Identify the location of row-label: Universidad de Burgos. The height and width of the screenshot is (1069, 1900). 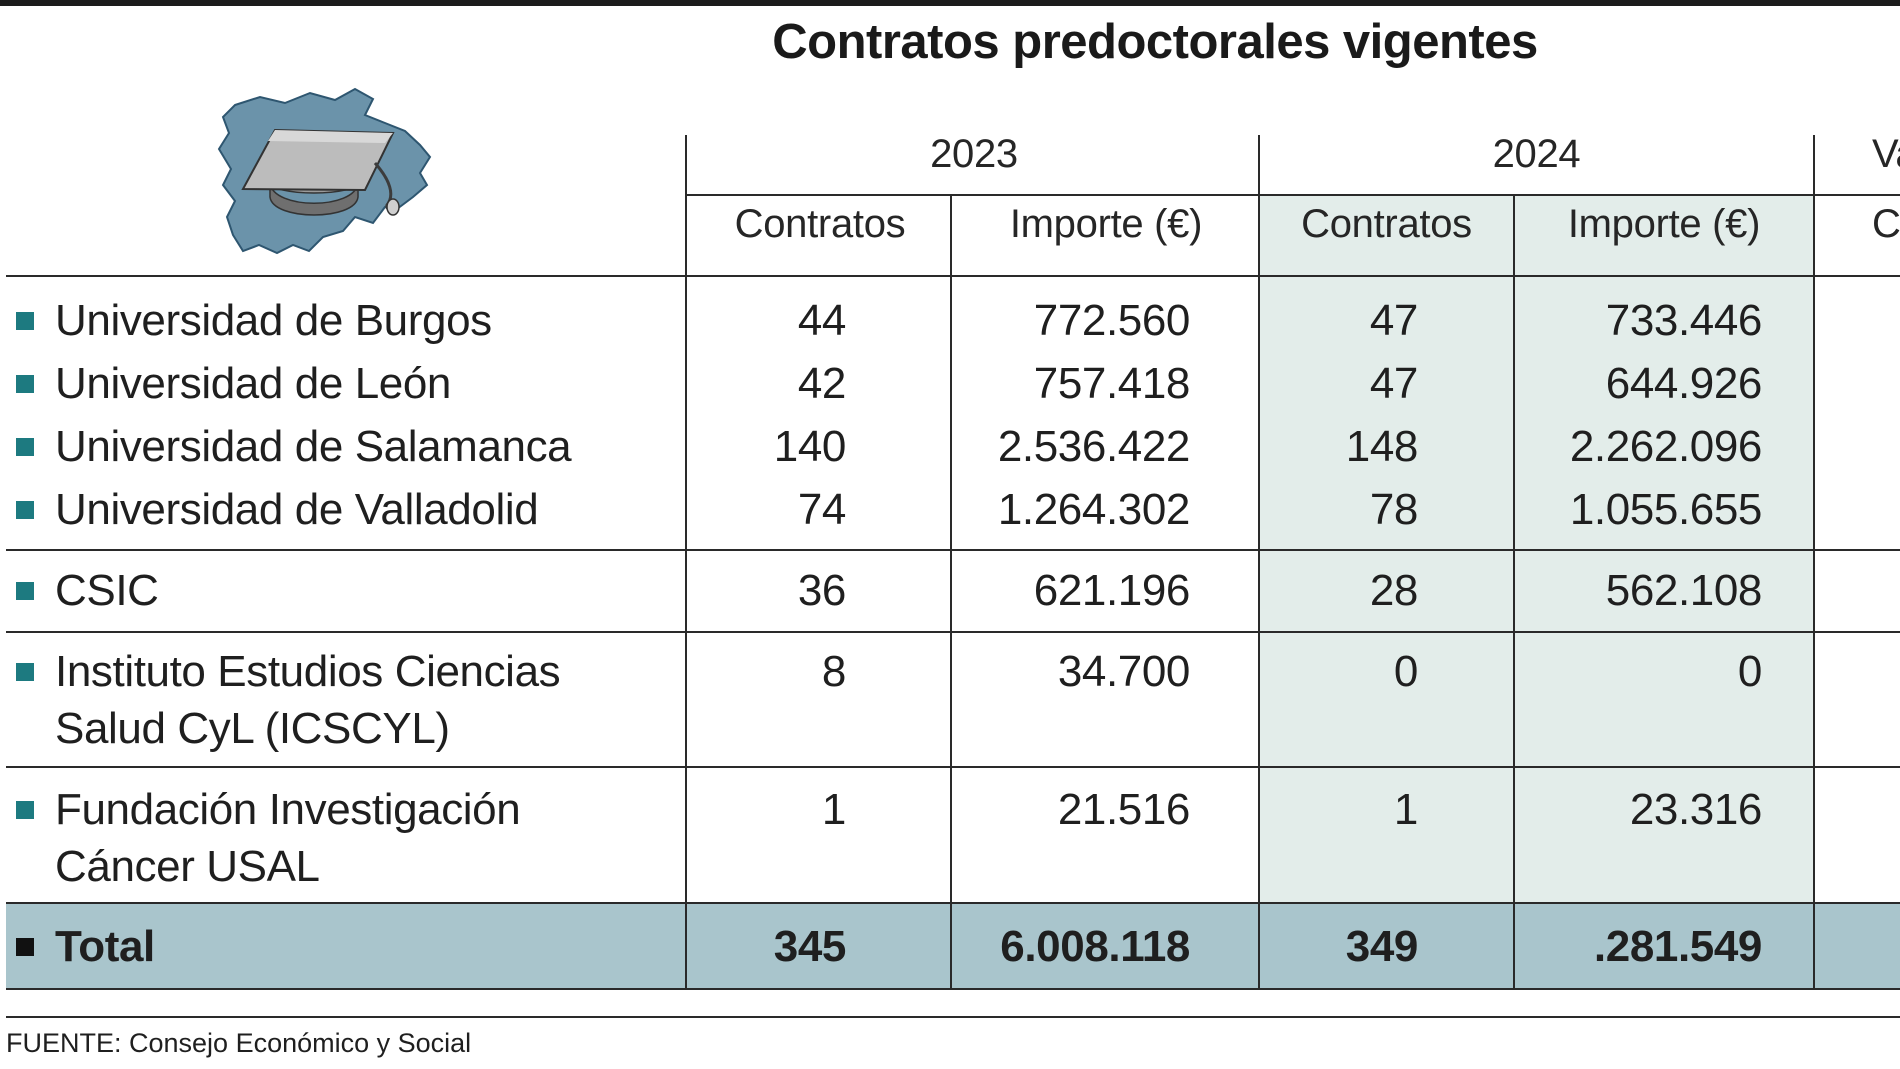
(273, 320).